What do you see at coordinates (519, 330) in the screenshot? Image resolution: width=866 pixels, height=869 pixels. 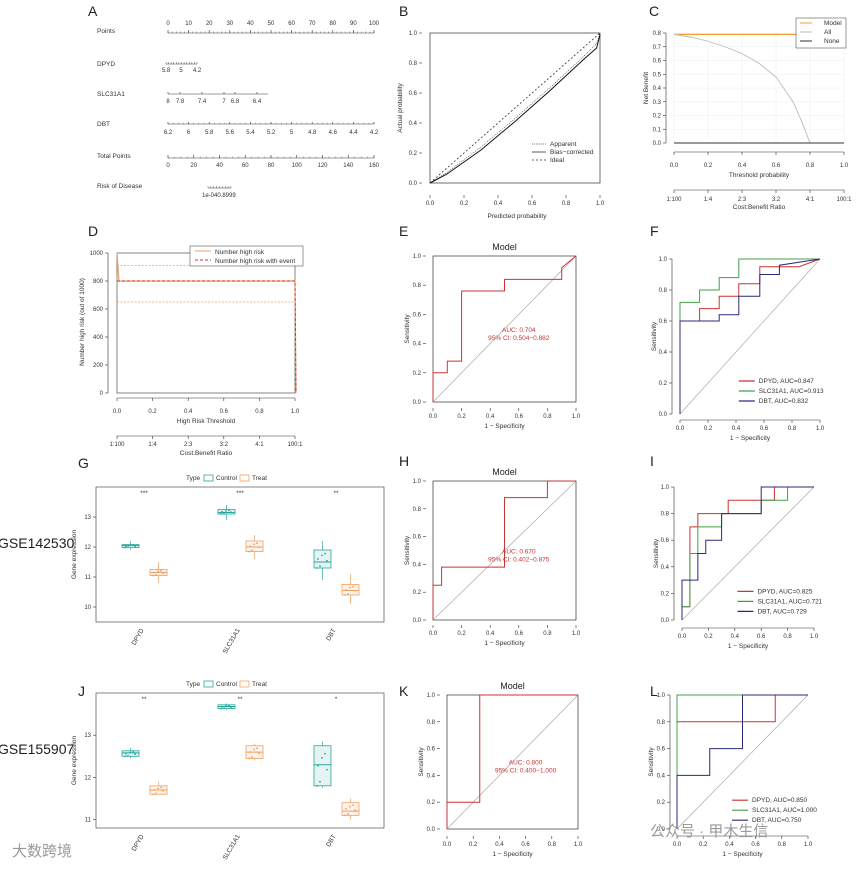 I see `auc-label: AUC: 0.704` at bounding box center [519, 330].